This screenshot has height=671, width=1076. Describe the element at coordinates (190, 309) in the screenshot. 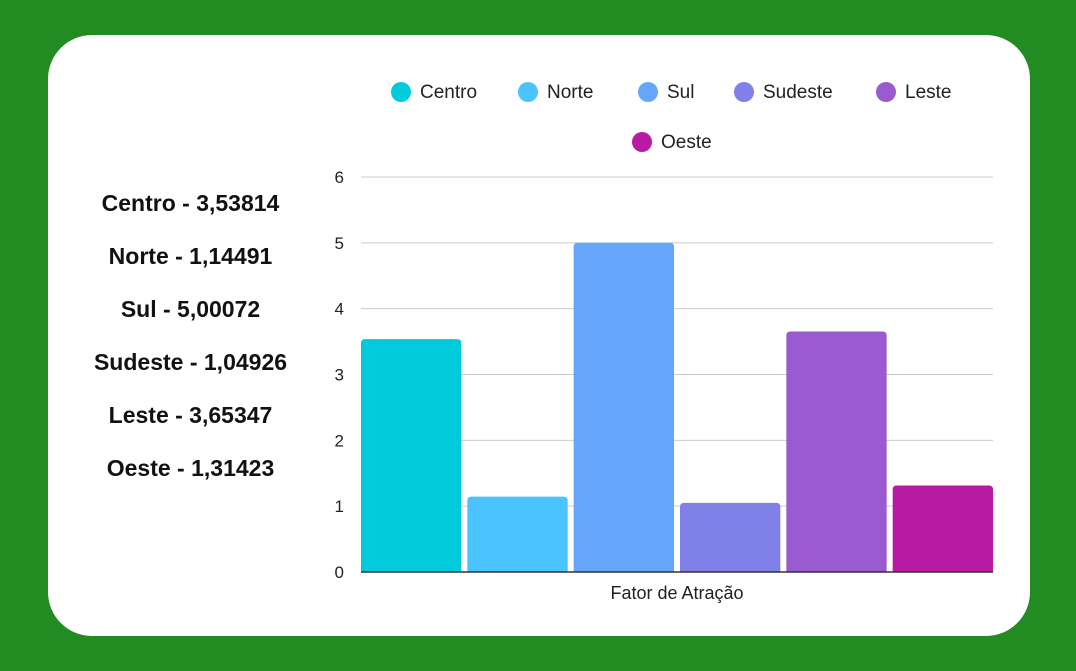

I see `summary-line-sul: Sul - 5,00072` at that location.